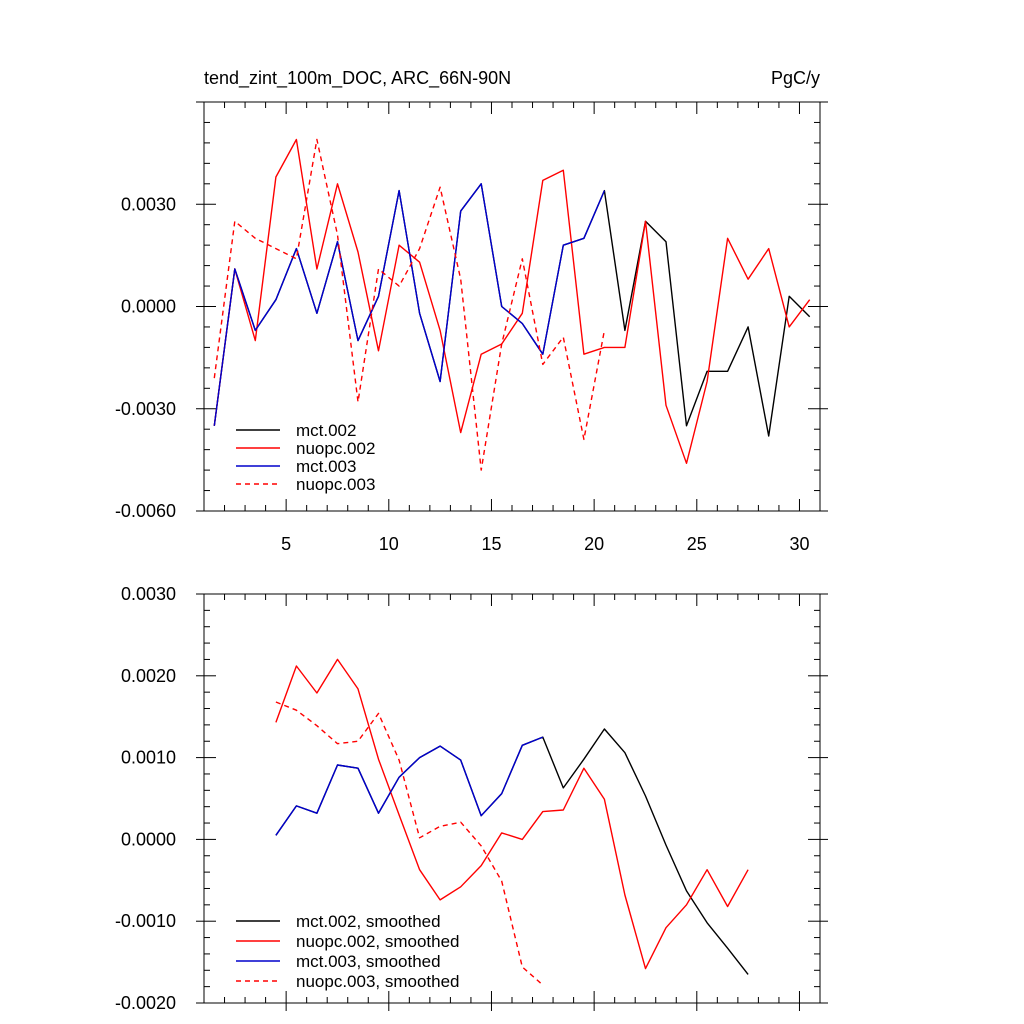 The width and height of the screenshot is (1024, 1024). I want to click on chart-title: tend_zint_100m_DOC, ARC_66N-90N, so click(357, 78).